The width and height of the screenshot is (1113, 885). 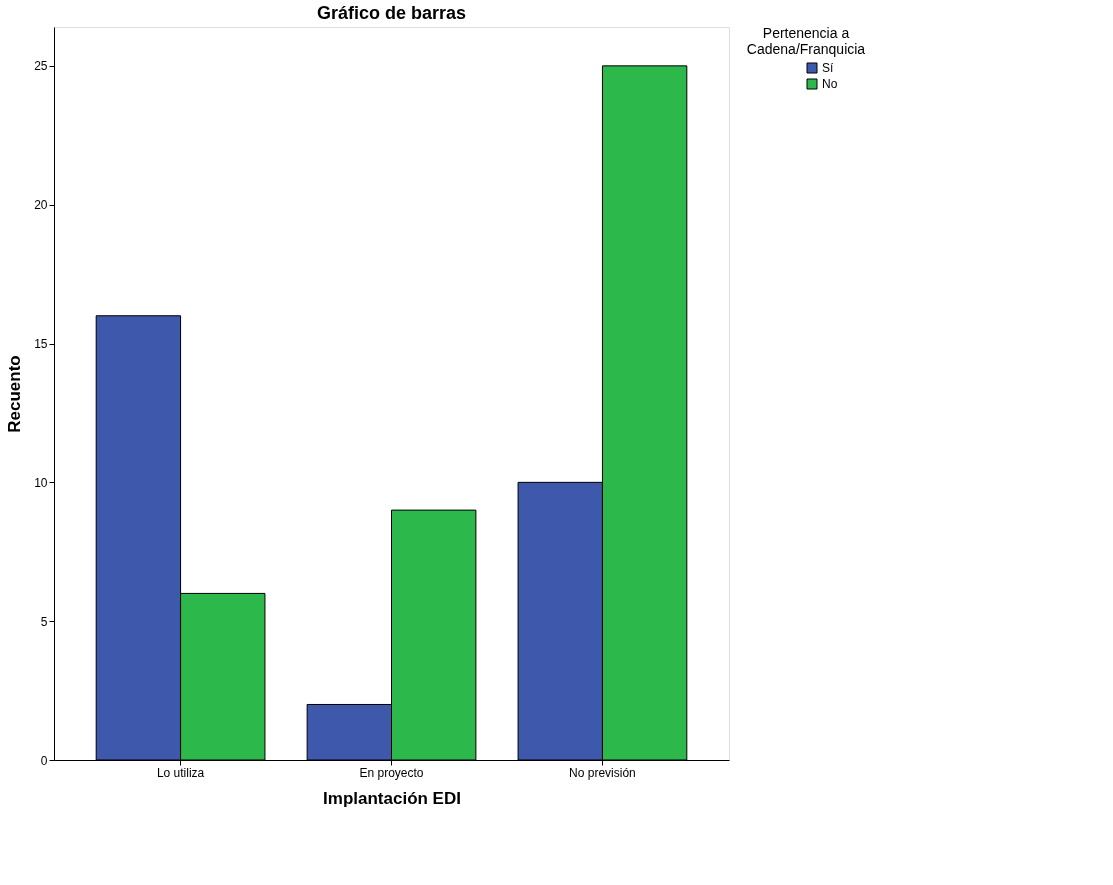 I want to click on y-tick-label: 25, so click(x=41, y=66).